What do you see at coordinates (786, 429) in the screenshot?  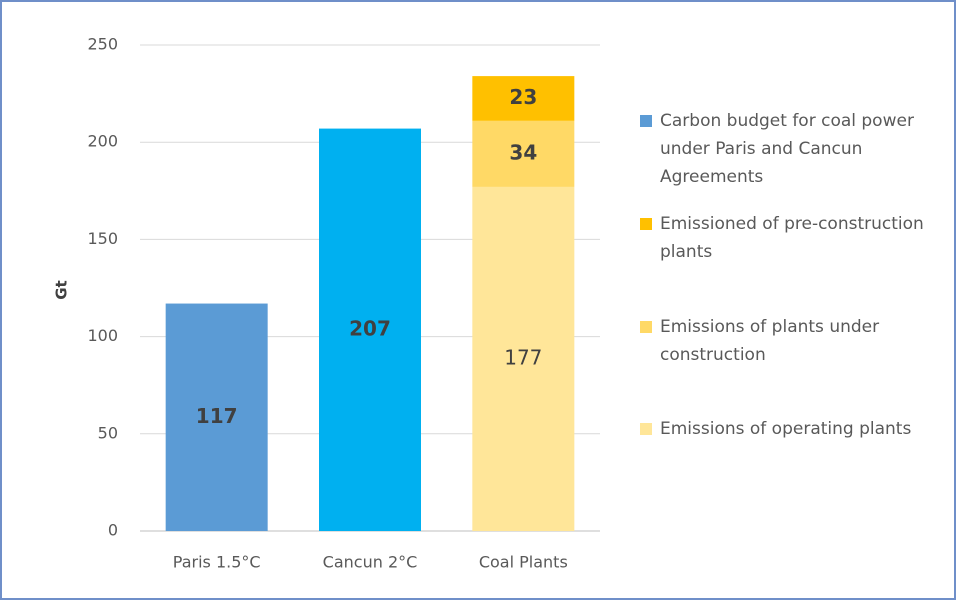 I see `legend-label: Emissions of operating plants` at bounding box center [786, 429].